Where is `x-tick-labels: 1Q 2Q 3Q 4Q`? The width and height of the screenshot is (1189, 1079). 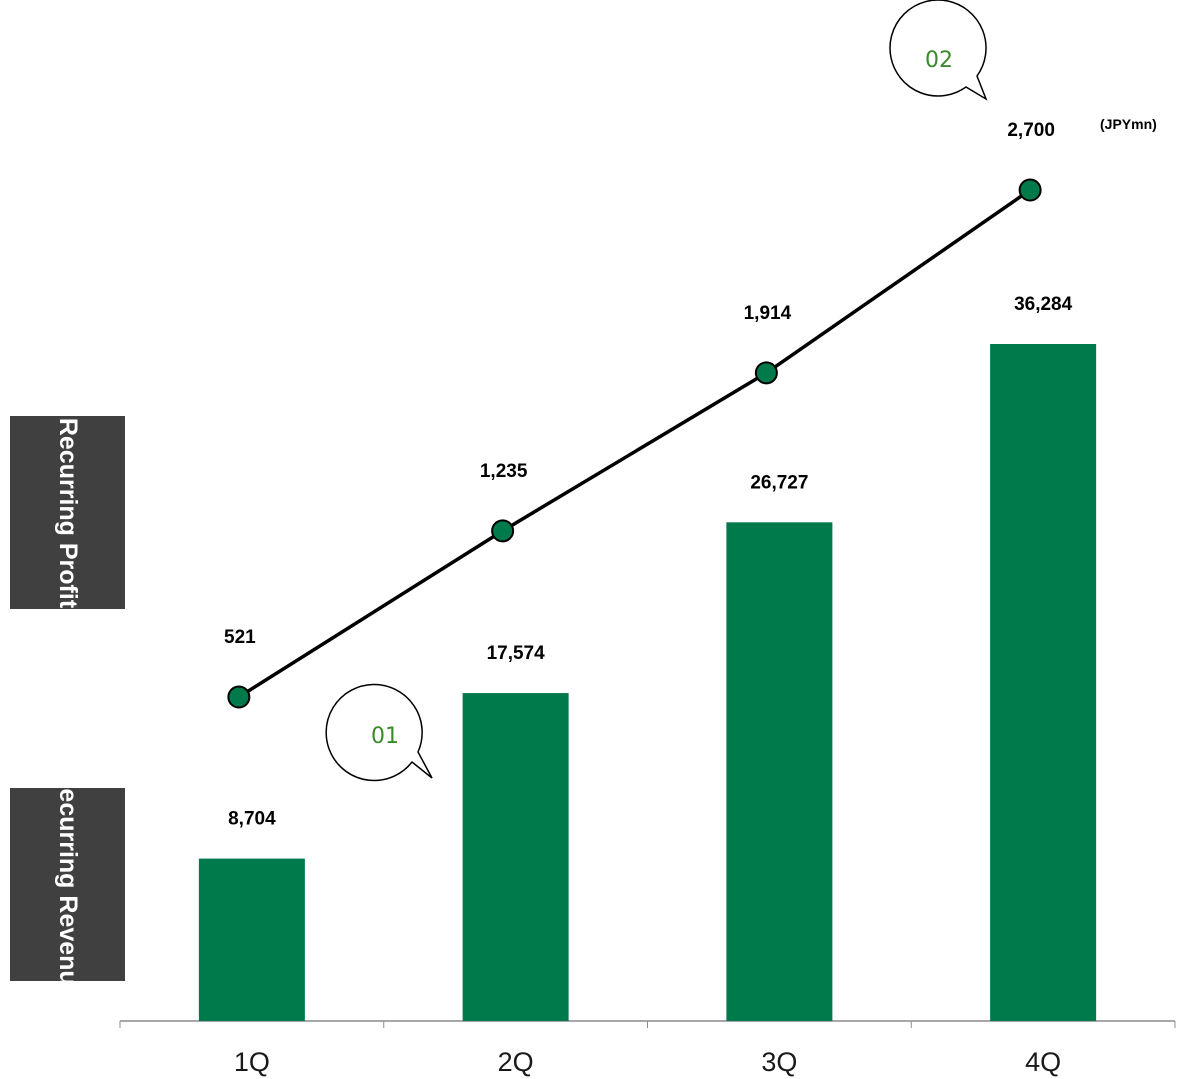 x-tick-labels: 1Q 2Q 3Q 4Q is located at coordinates (647, 1062).